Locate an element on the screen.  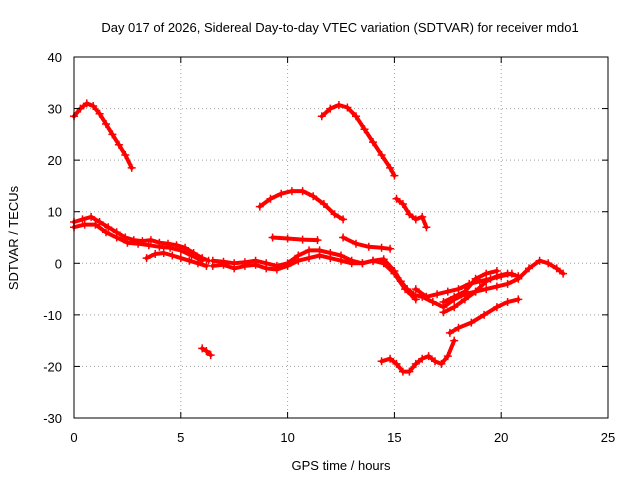
x-tick-label: 15 is located at coordinates (394, 437).